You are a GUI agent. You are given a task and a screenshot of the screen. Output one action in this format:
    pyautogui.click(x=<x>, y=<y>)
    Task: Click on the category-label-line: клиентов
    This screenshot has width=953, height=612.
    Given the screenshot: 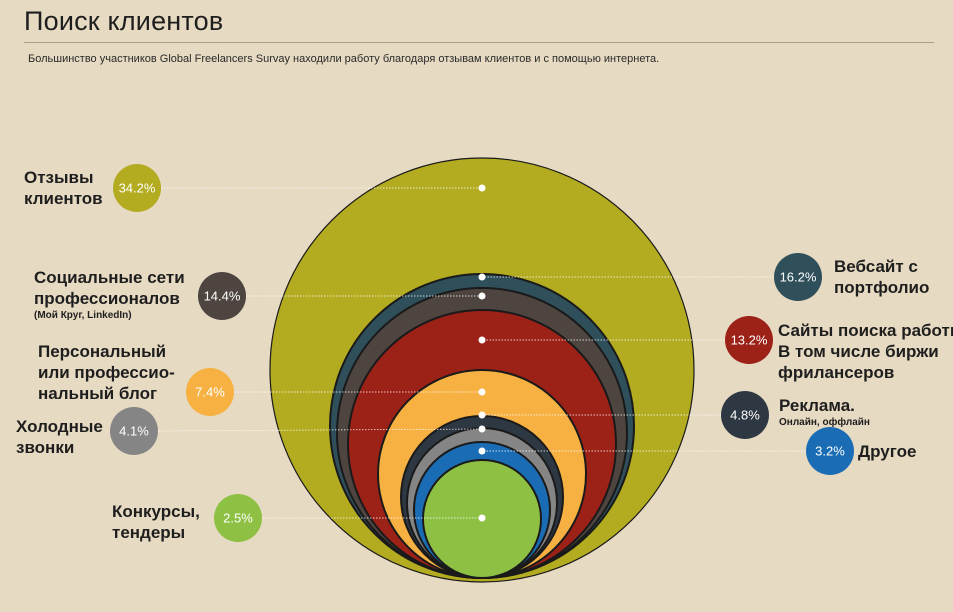 What is the action you would take?
    pyautogui.click(x=63, y=198)
    